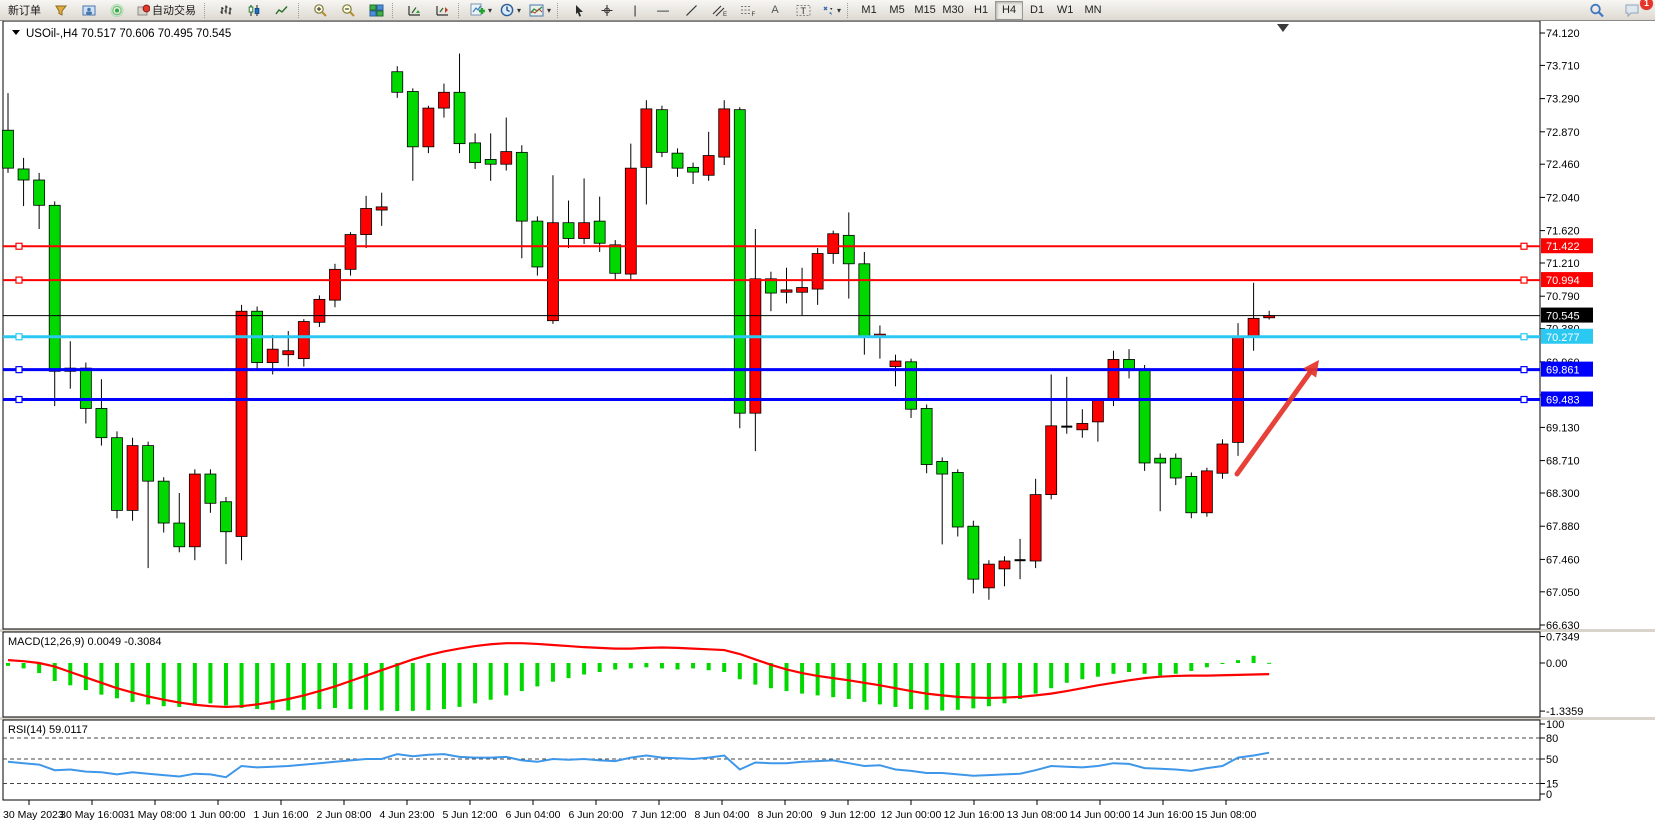 Image resolution: width=1655 pixels, height=826 pixels. What do you see at coordinates (1563, 247) in the screenshot?
I see `svg-text: 71.422` at bounding box center [1563, 247].